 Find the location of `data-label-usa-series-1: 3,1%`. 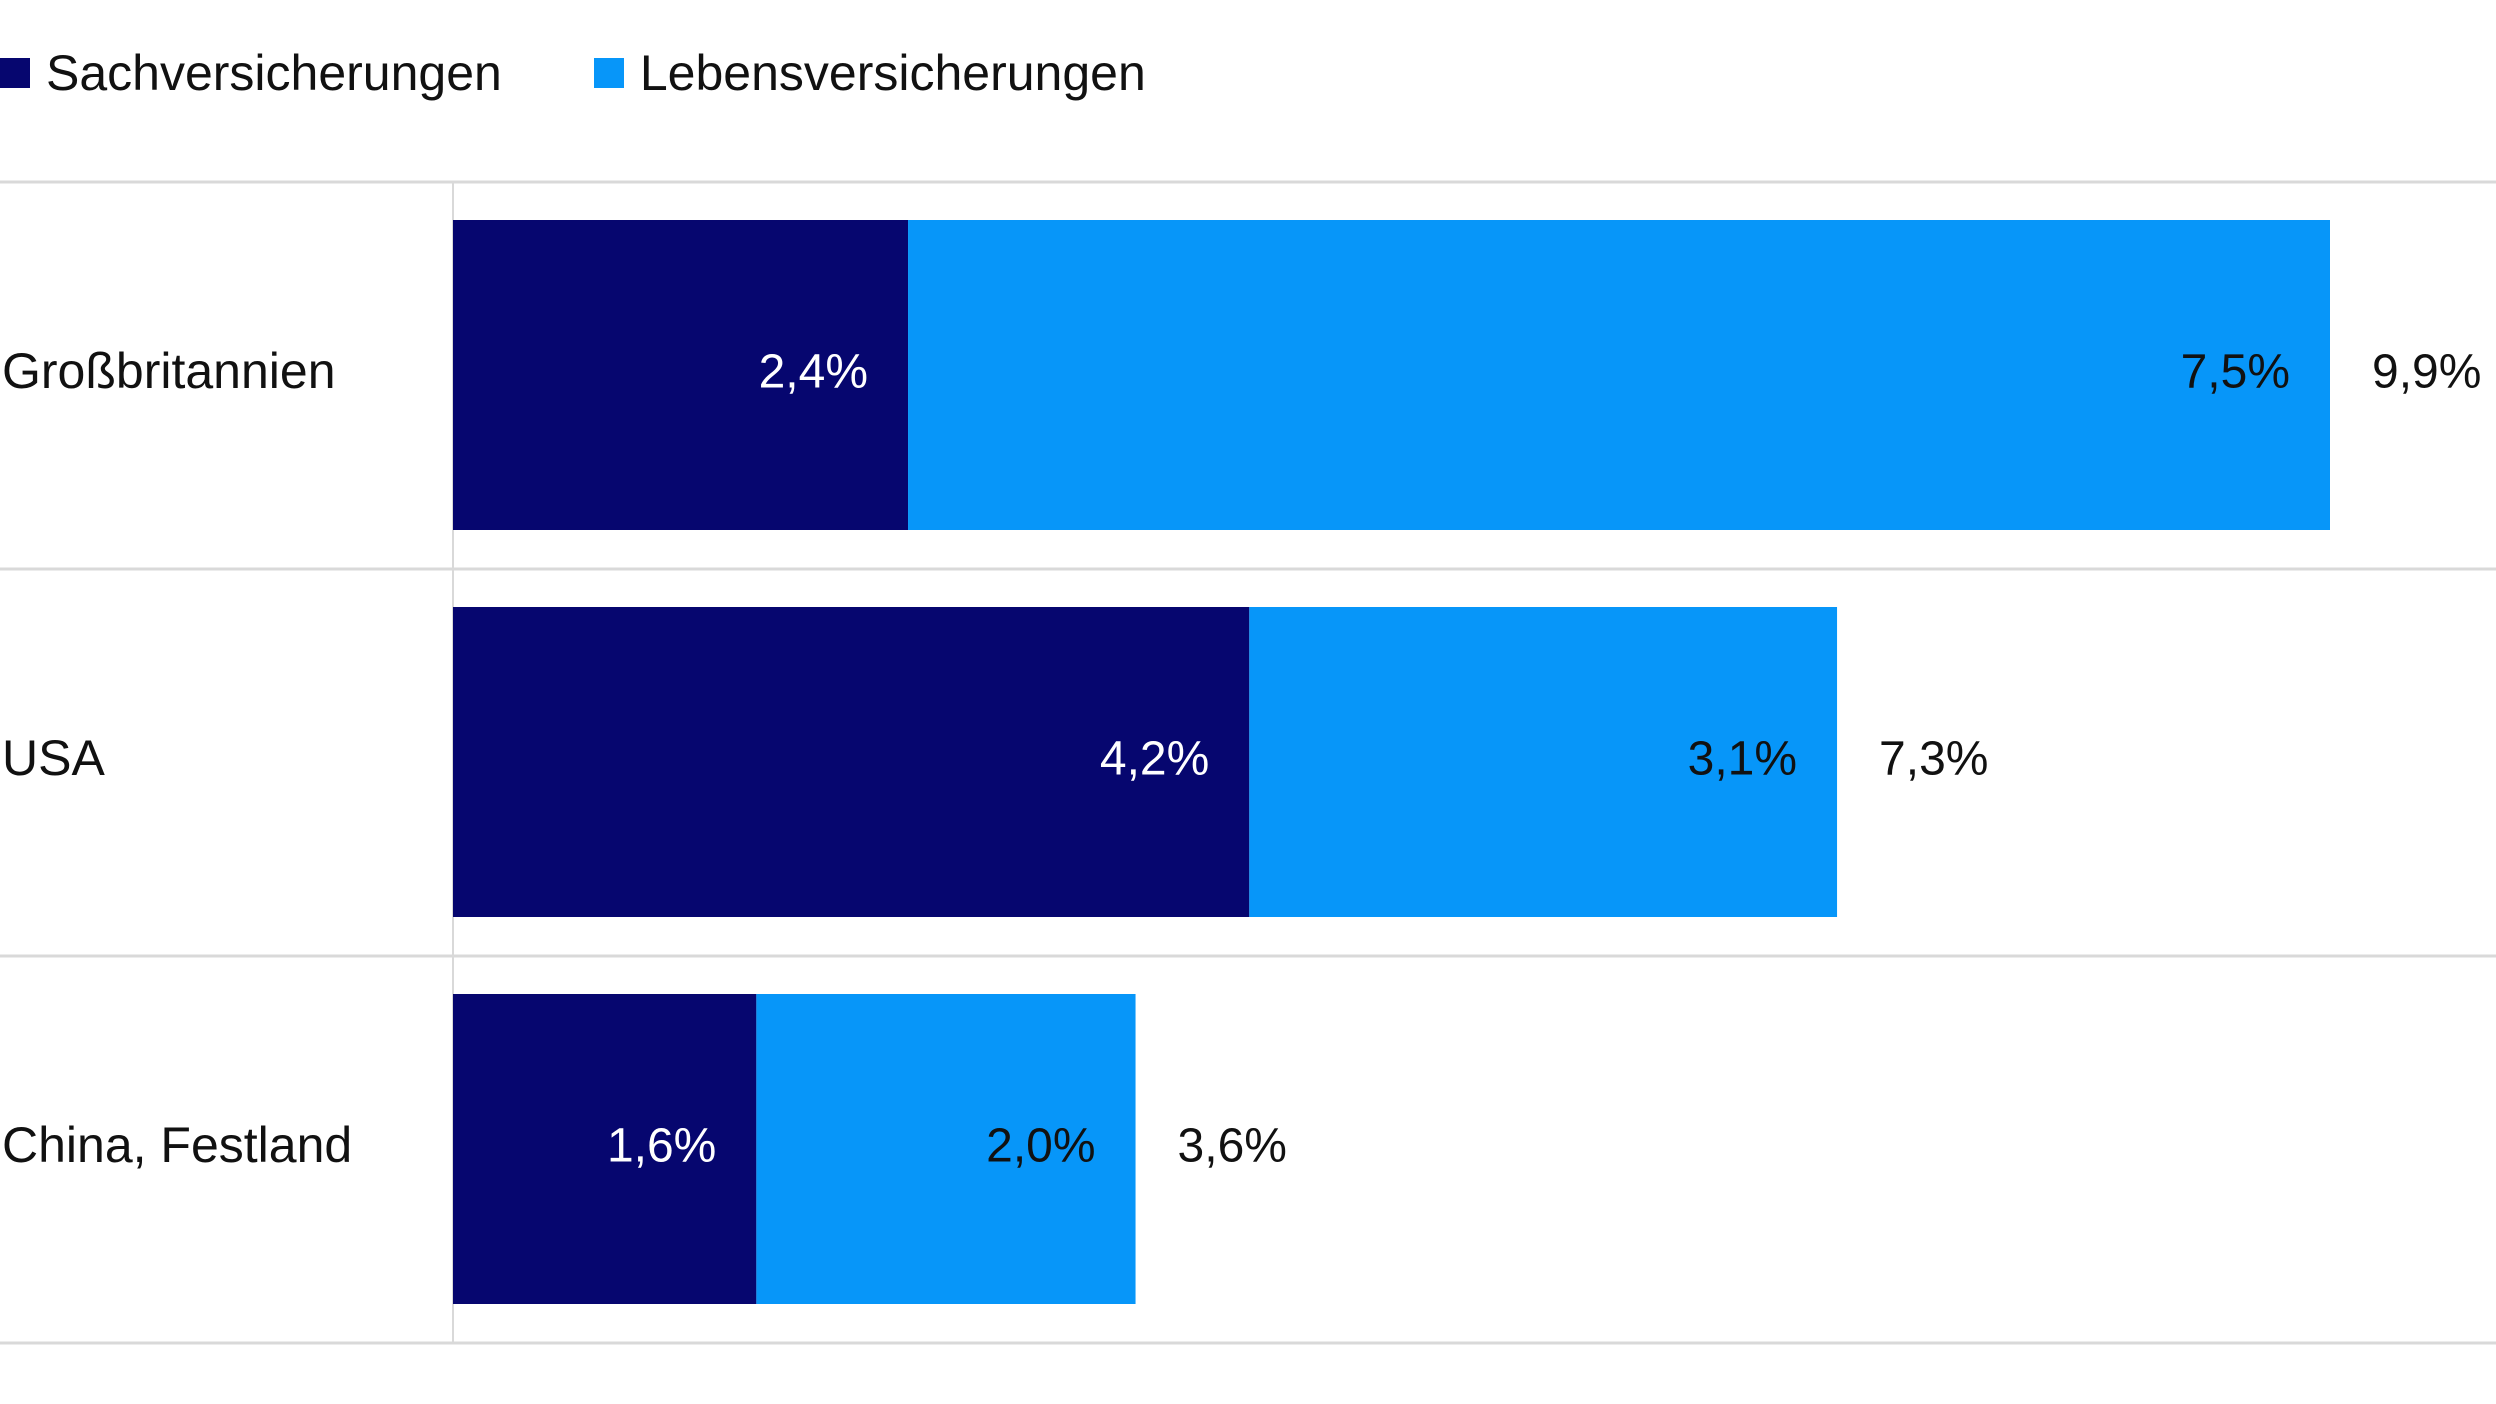

data-label-usa-series-1: 3,1% is located at coordinates (1742, 759).